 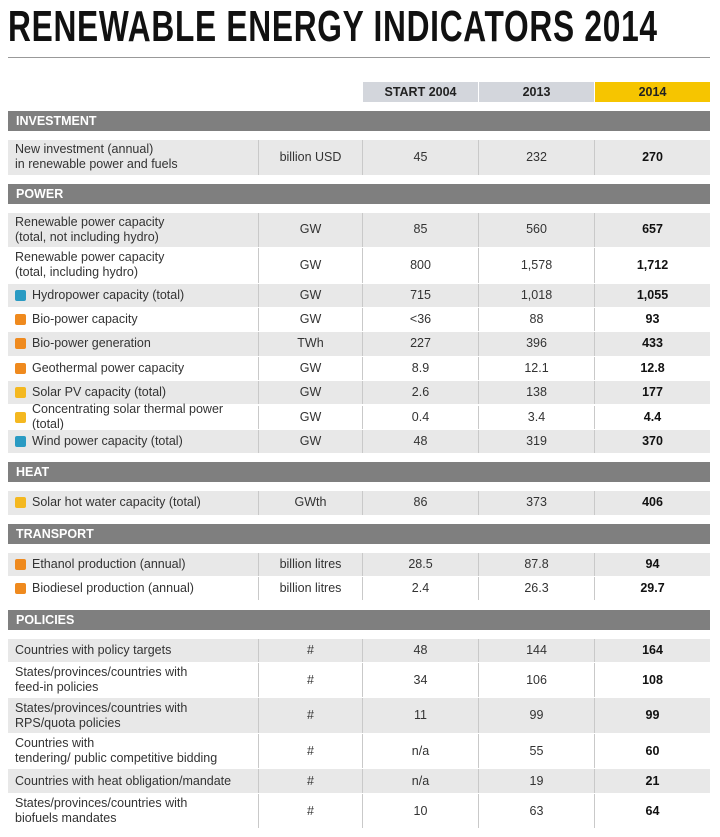 I want to click on cell-text: 63, so click(x=536, y=810).